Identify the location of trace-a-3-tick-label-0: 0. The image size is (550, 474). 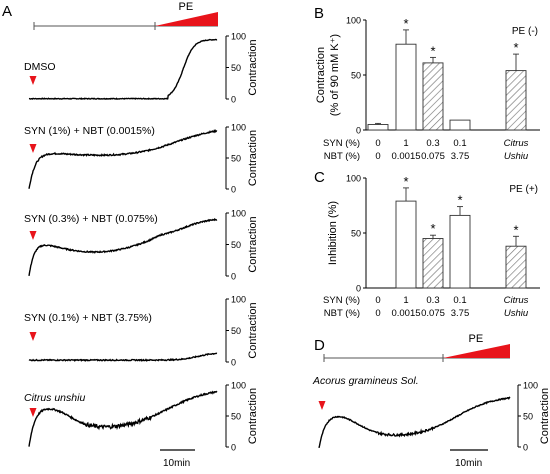
(233, 277).